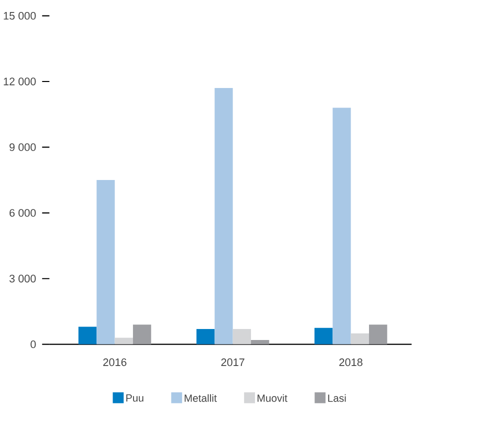 Image resolution: width=477 pixels, height=424 pixels. What do you see at coordinates (22, 278) in the screenshot?
I see `y-tick-label: 3 000` at bounding box center [22, 278].